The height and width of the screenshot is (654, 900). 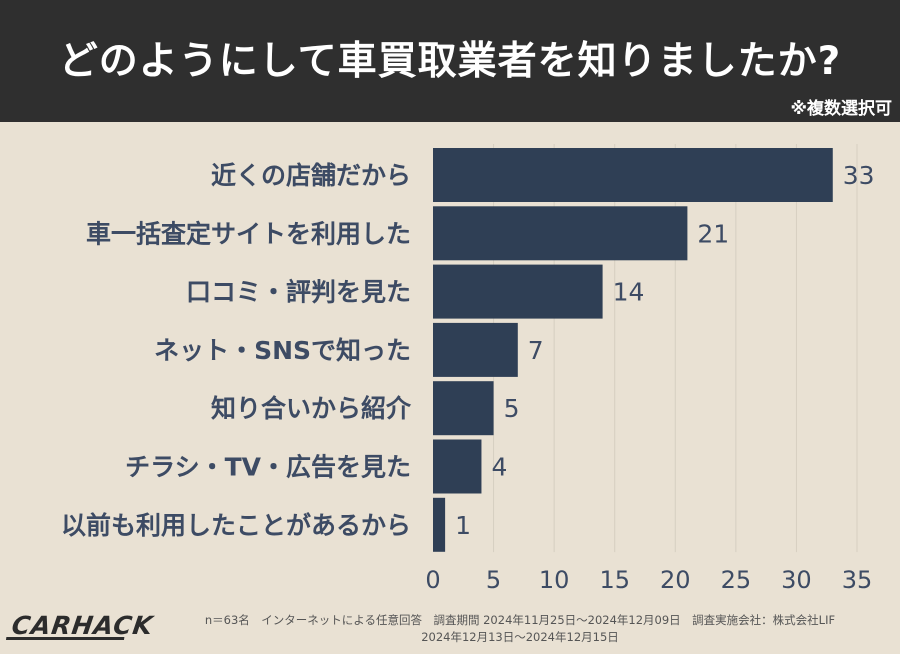 What do you see at coordinates (520, 637) in the screenshot?
I see `survey-footnote-line2: 2024年12月13日～2024年12月15日` at bounding box center [520, 637].